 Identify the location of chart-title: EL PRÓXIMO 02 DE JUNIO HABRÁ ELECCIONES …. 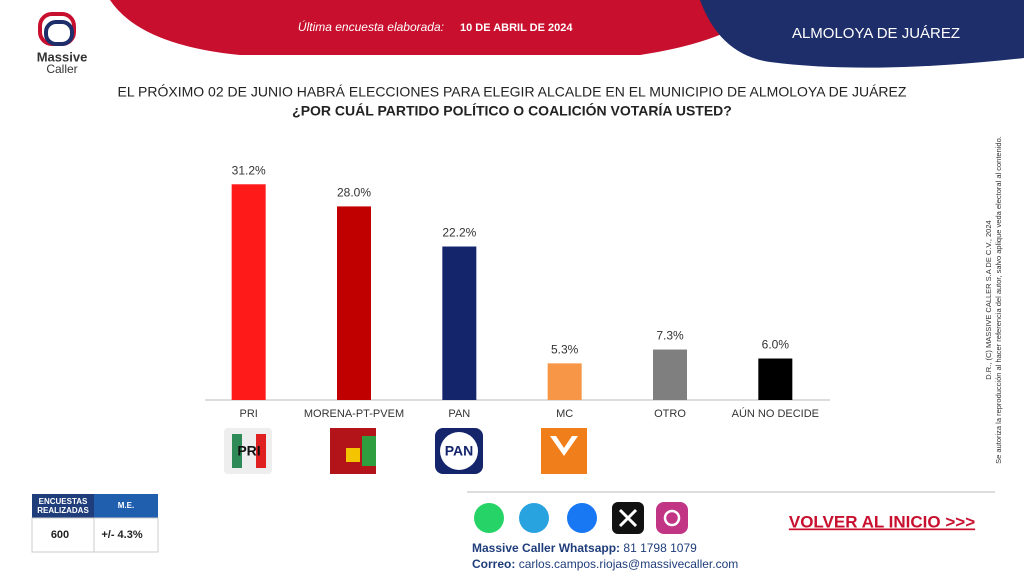
(512, 92).